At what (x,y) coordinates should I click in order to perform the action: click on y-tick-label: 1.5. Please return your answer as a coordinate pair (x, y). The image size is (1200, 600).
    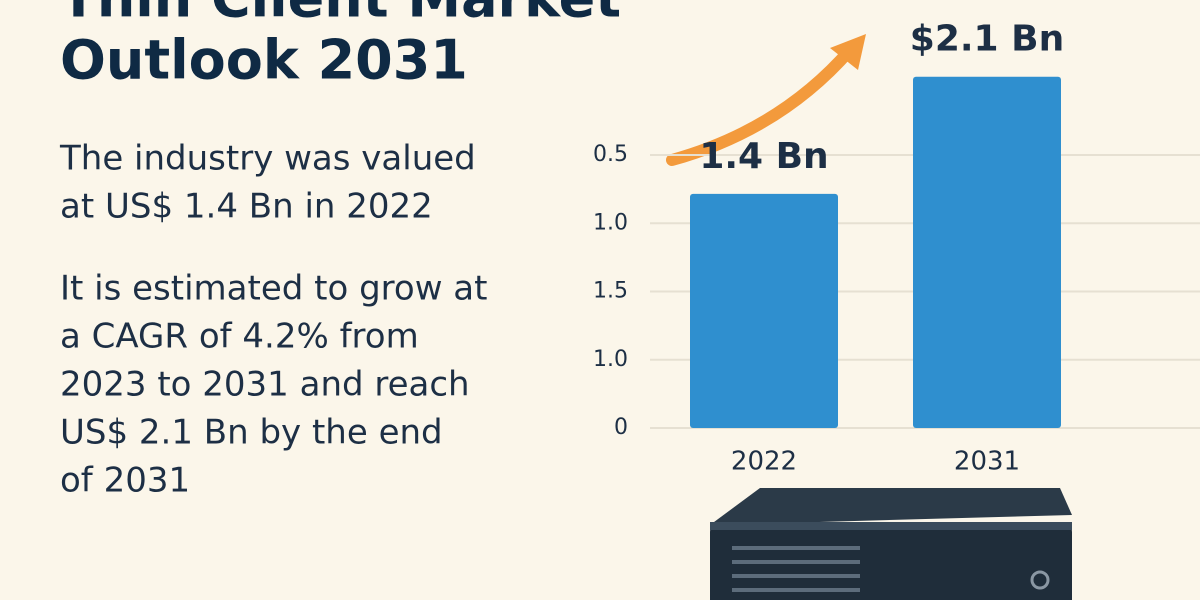
    Looking at the image, I should click on (610, 291).